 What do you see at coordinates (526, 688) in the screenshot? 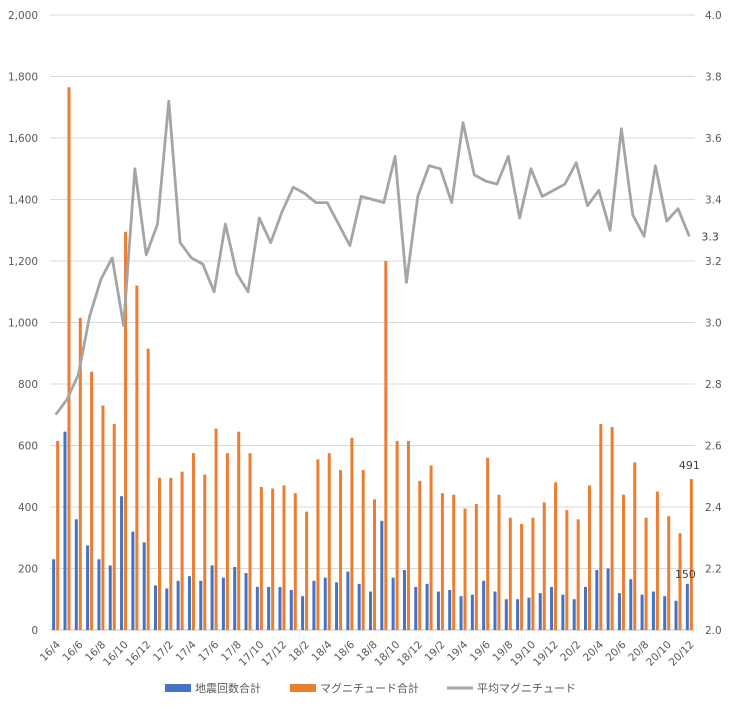
I see `legend-label: 平均マグニチュード` at bounding box center [526, 688].